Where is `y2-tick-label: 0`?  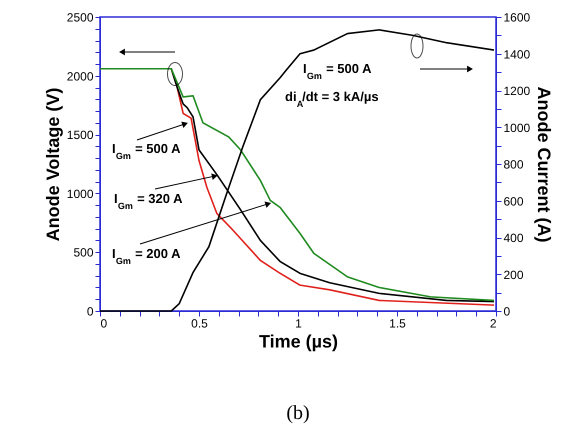 y2-tick-label: 0 is located at coordinates (507, 311).